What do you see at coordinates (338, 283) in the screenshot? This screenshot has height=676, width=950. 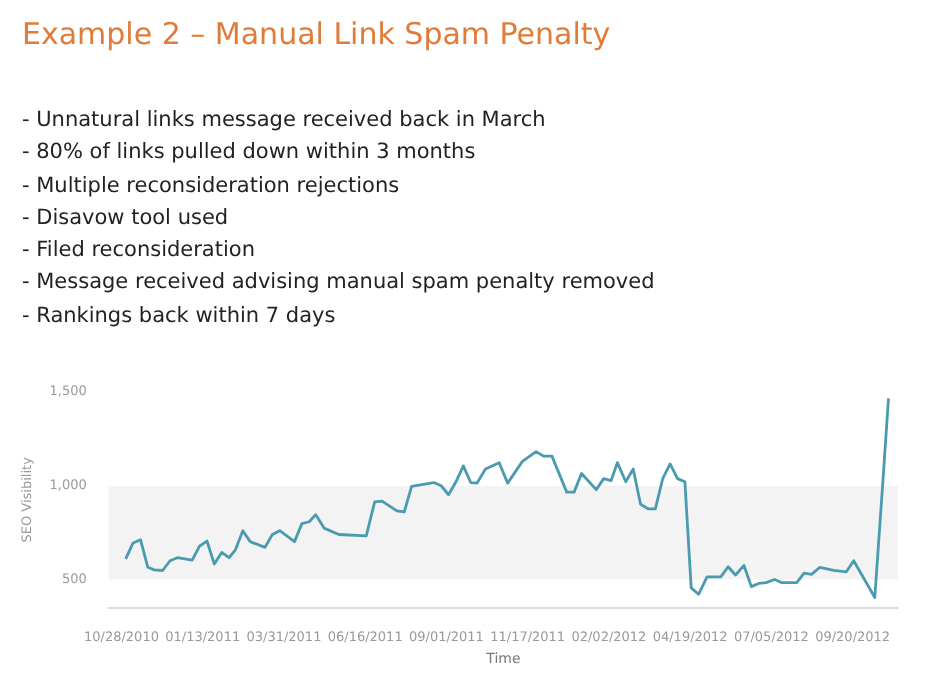 I see `text: - Message received advising manual spam penalty removed` at bounding box center [338, 283].